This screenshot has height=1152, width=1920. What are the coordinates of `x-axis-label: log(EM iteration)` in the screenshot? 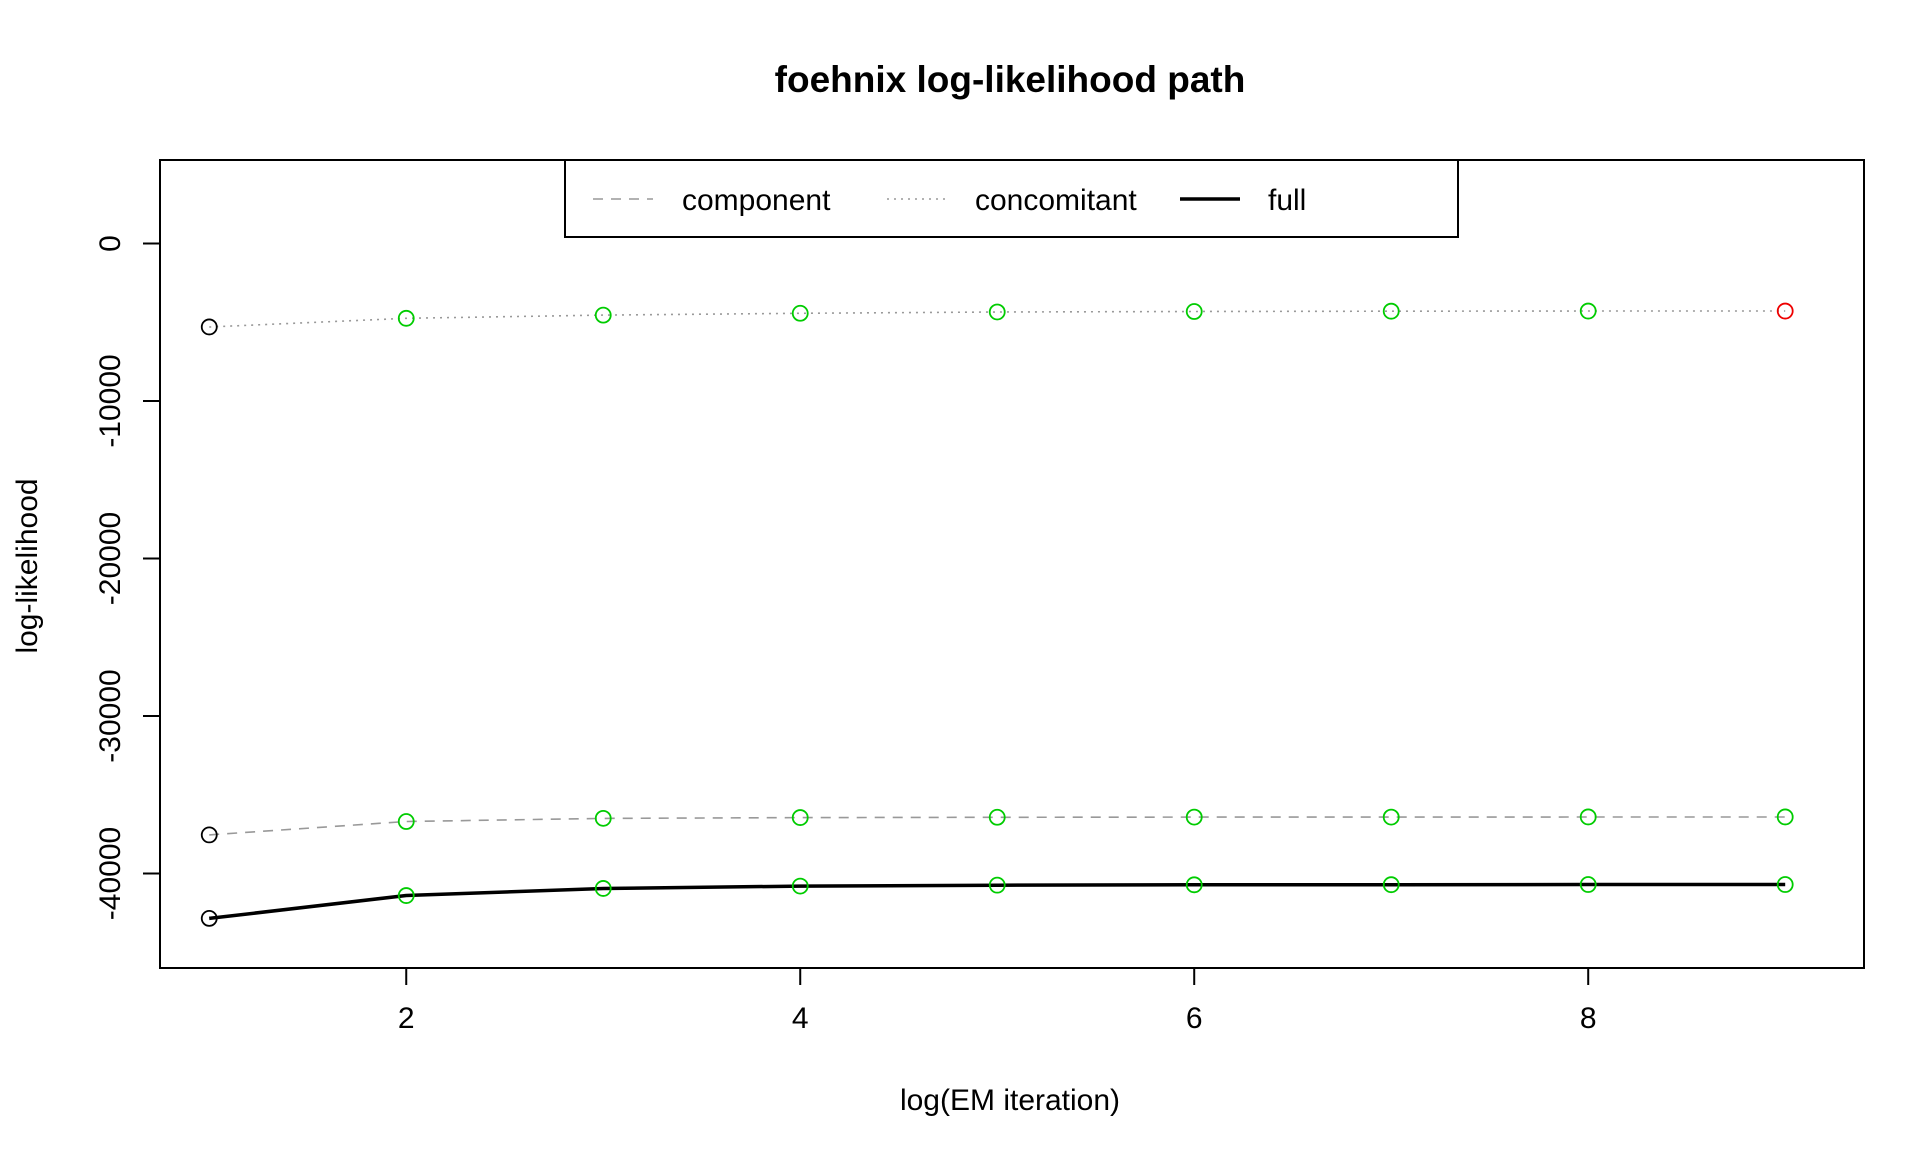 It's located at (1010, 1100).